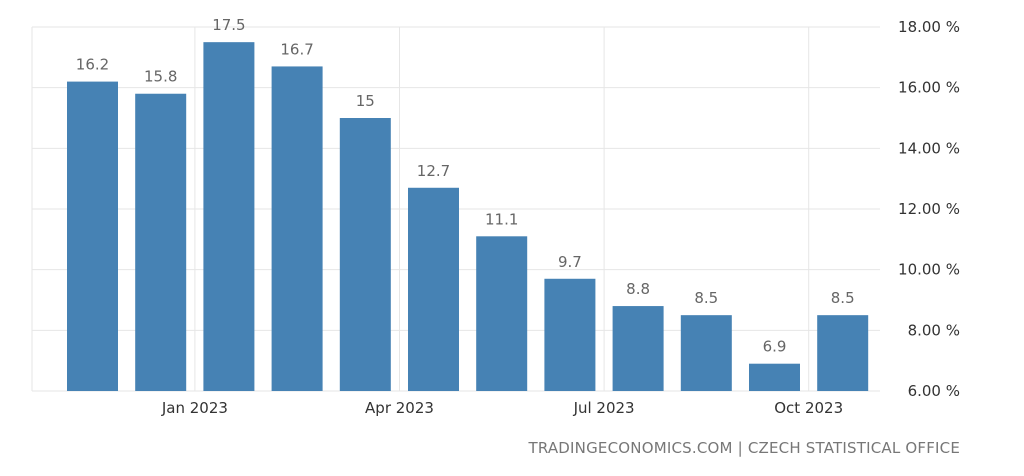 The image size is (1024, 476). I want to click on bar-value-label: 12.7, so click(433, 171).